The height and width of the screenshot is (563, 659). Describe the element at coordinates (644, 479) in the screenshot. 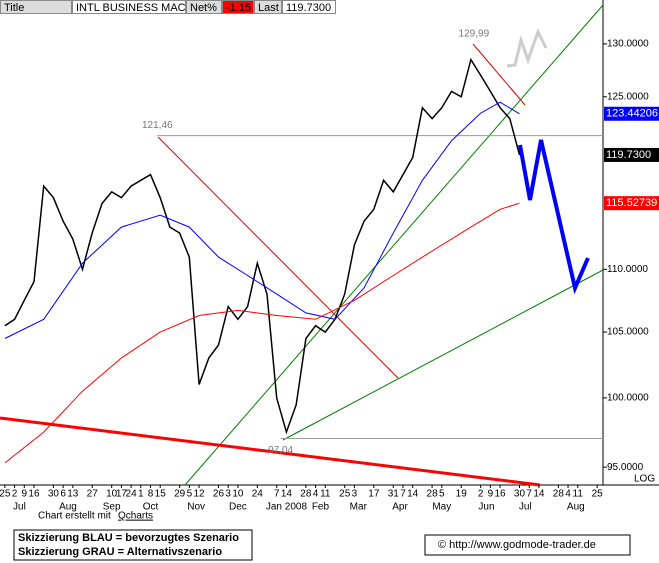

I see `log-label: LOG` at that location.